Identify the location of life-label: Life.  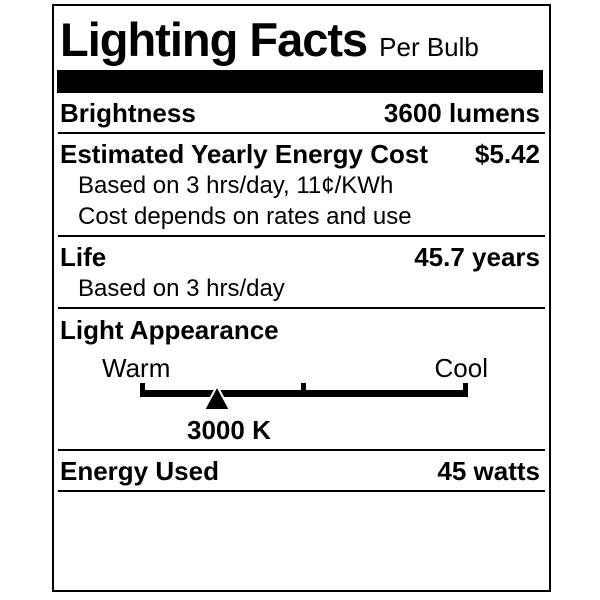
(83, 257).